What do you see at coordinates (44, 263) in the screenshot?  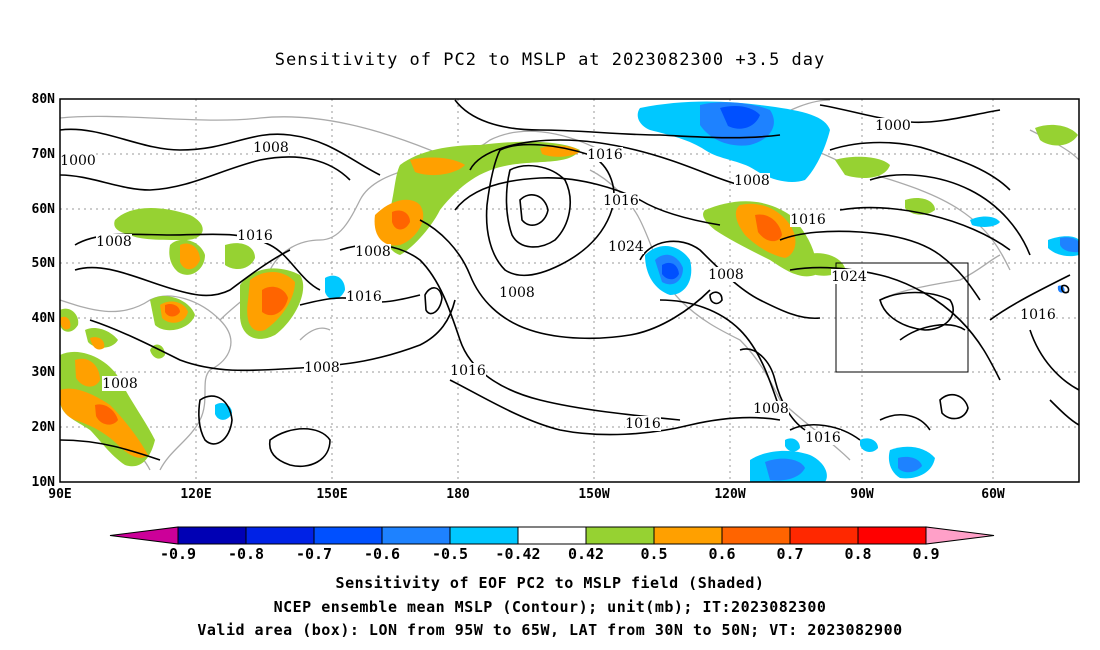 I see `lat-tick-label: 50N` at bounding box center [44, 263].